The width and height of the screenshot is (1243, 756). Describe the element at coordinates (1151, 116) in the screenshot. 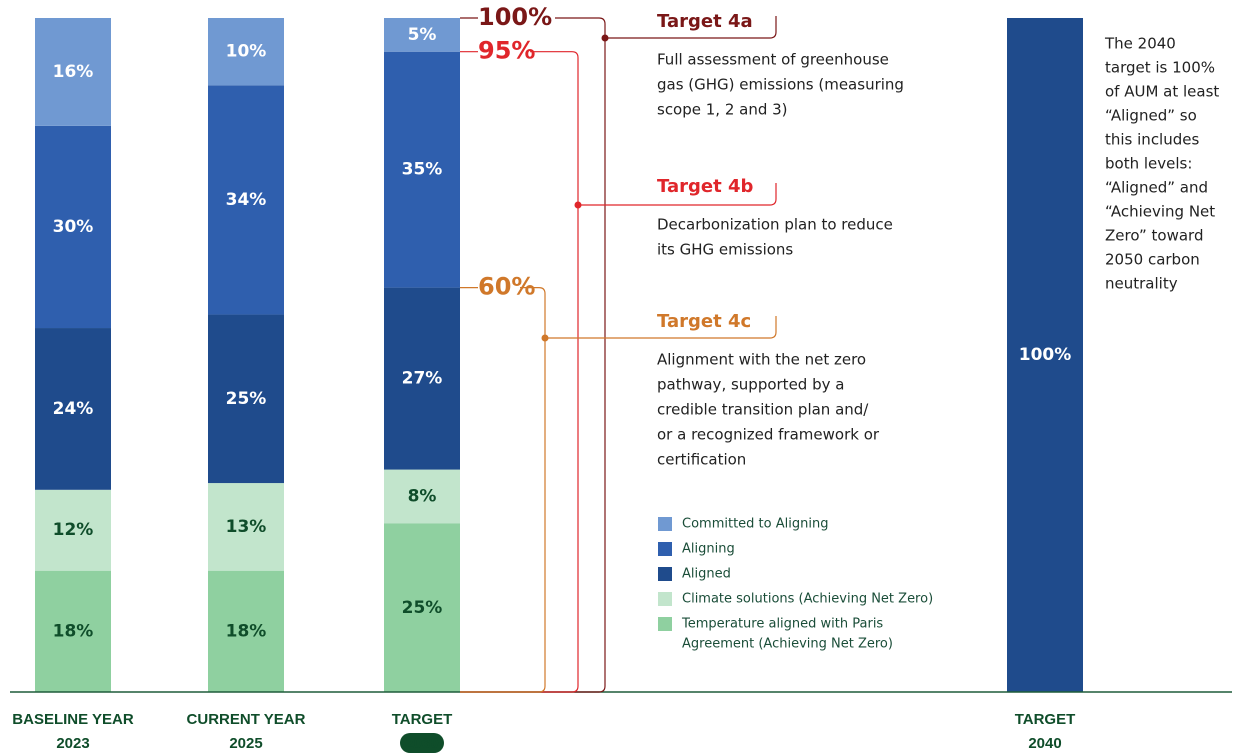

I see `note-text: “Aligned” so` at that location.